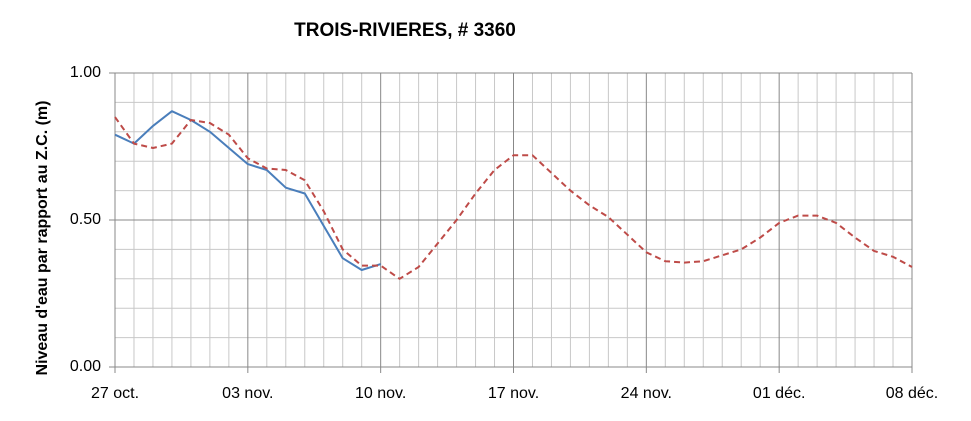 This screenshot has height=421, width=971. What do you see at coordinates (405, 30) in the screenshot?
I see `chart-title: TROIS-RIVIERES, # 3360` at bounding box center [405, 30].